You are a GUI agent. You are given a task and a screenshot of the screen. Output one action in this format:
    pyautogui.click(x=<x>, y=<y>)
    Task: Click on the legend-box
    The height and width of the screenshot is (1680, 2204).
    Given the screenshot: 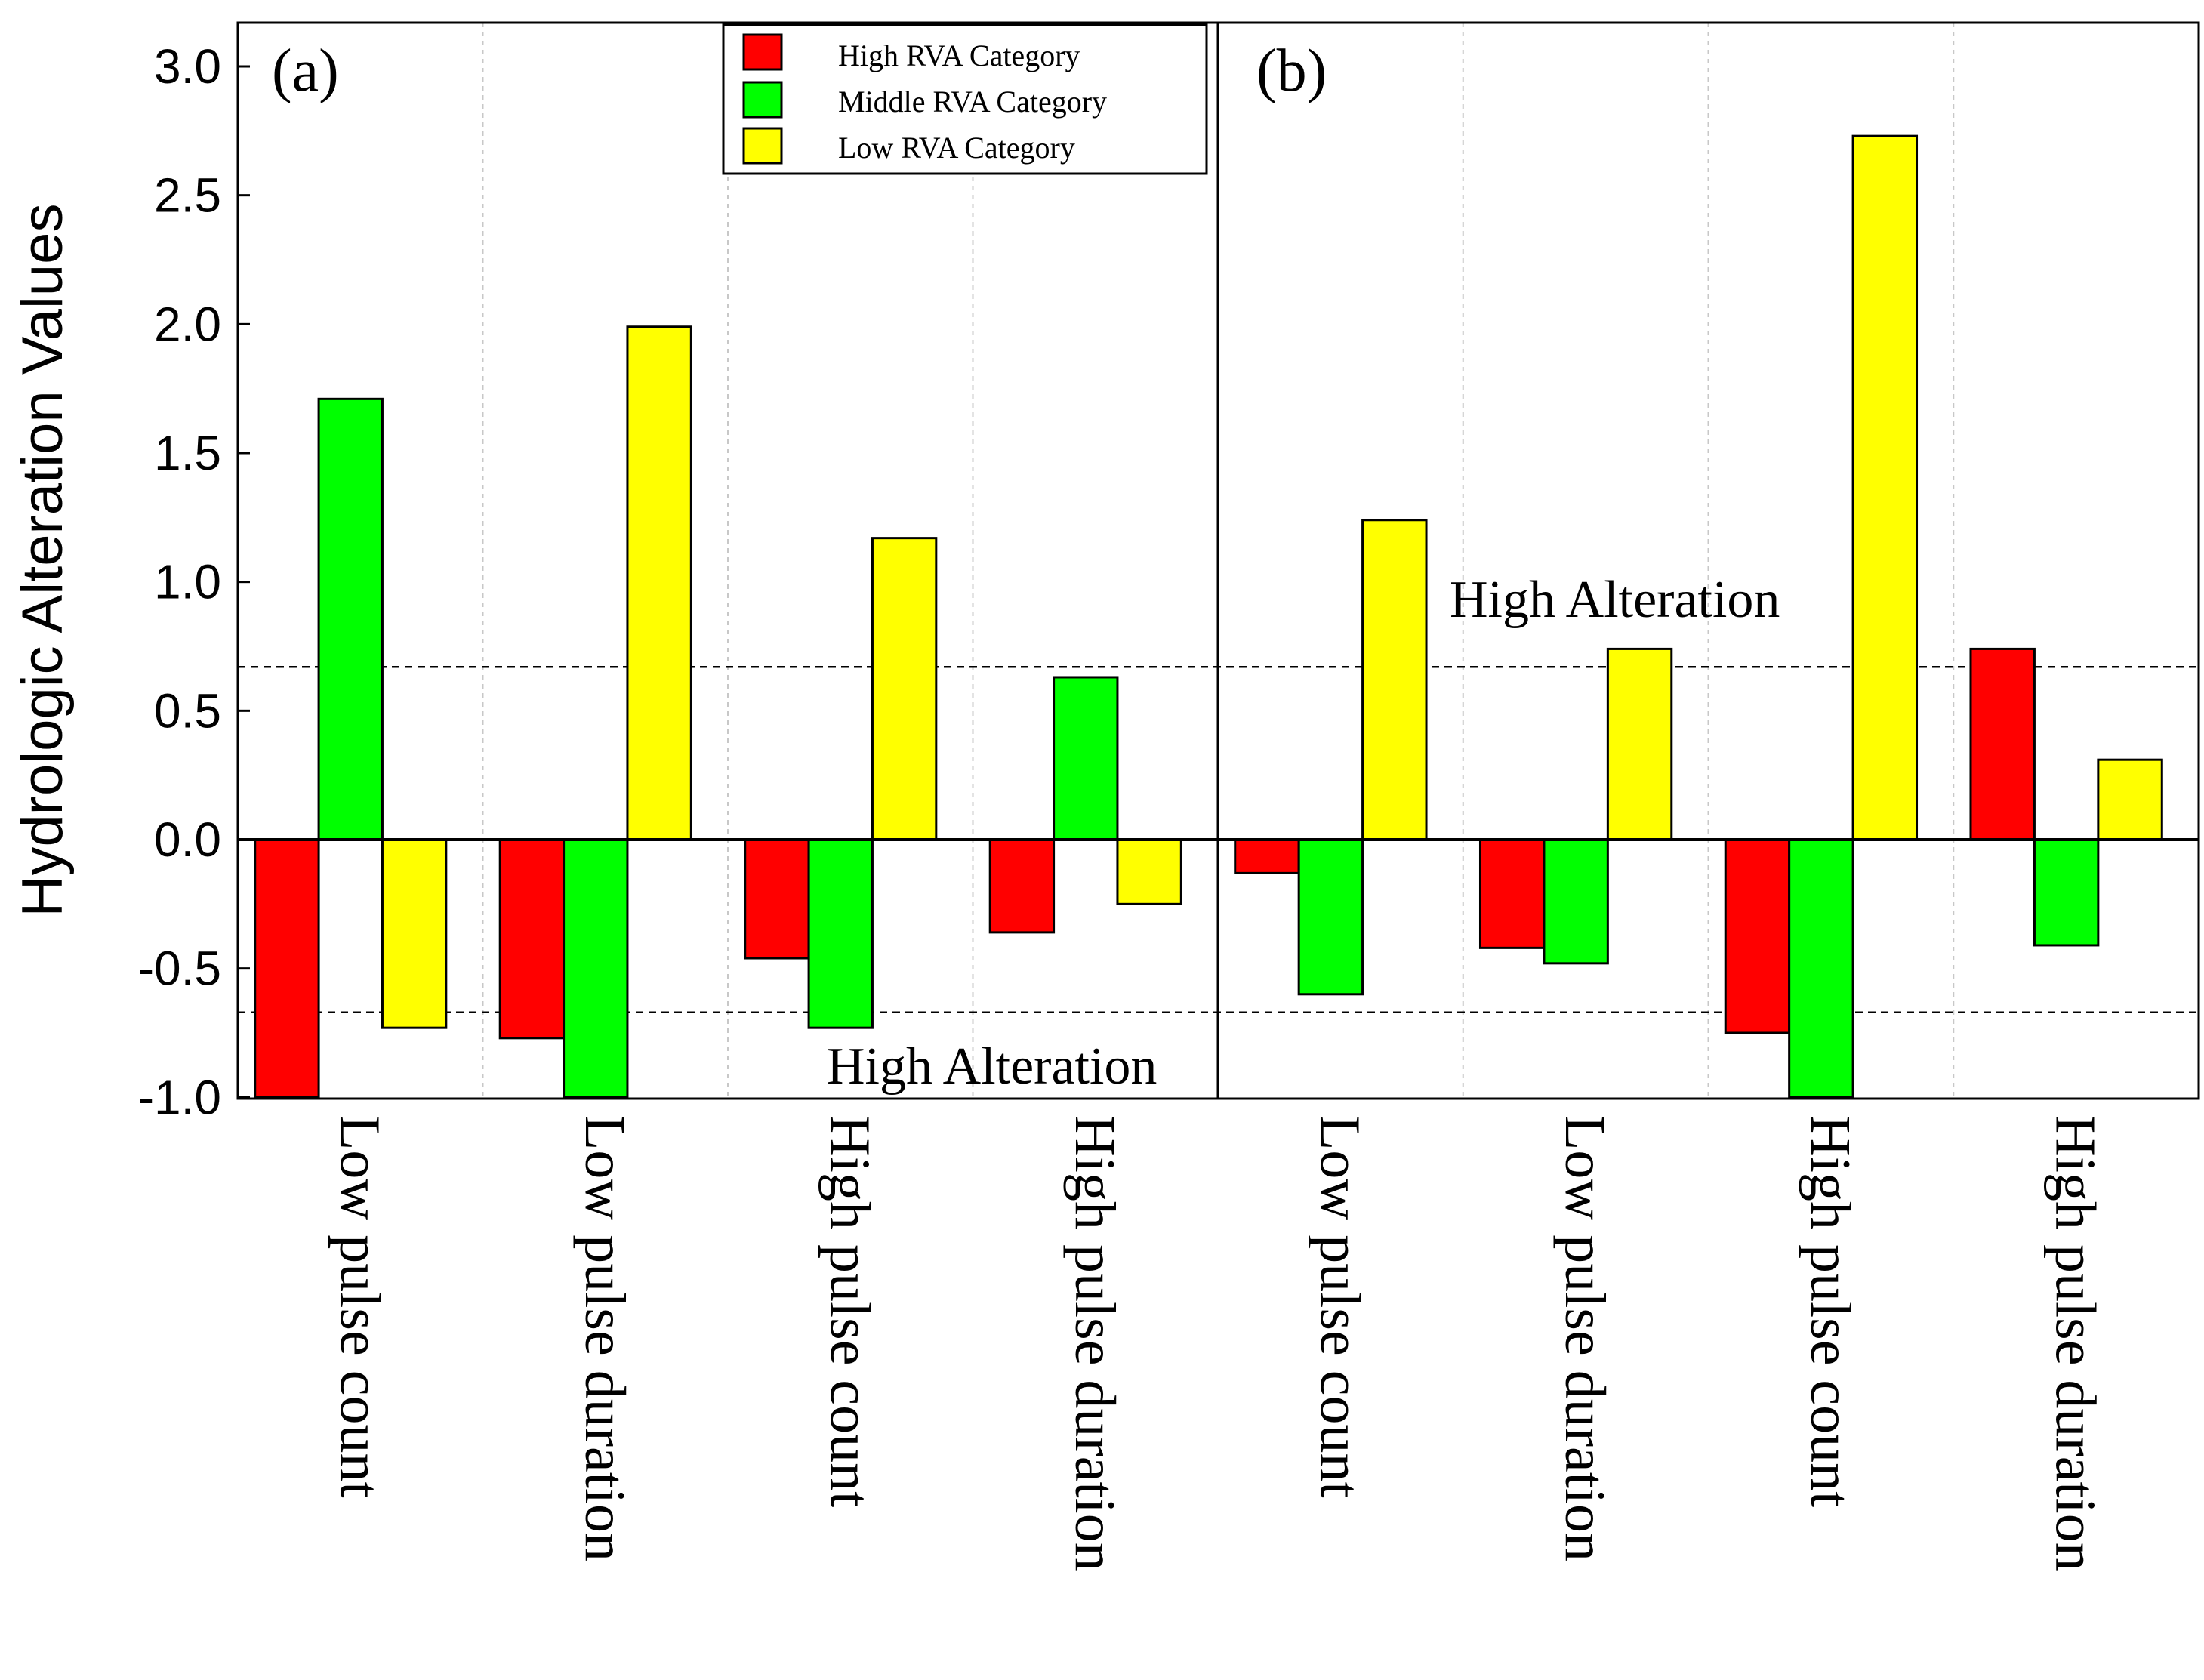 What is the action you would take?
    pyautogui.click(x=965, y=99)
    